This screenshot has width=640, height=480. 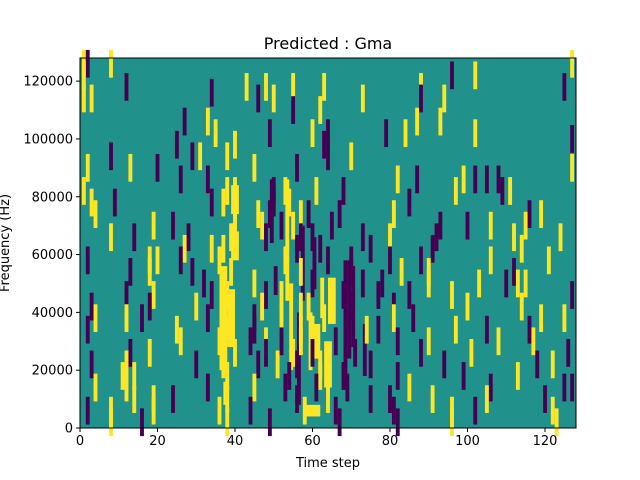 I want to click on x-tick-label: 40, so click(x=235, y=441).